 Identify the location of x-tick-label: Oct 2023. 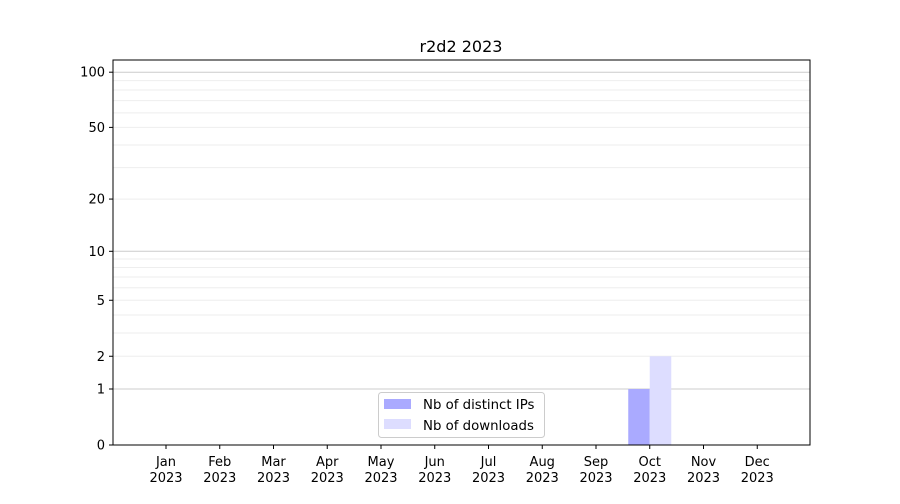
(649, 470).